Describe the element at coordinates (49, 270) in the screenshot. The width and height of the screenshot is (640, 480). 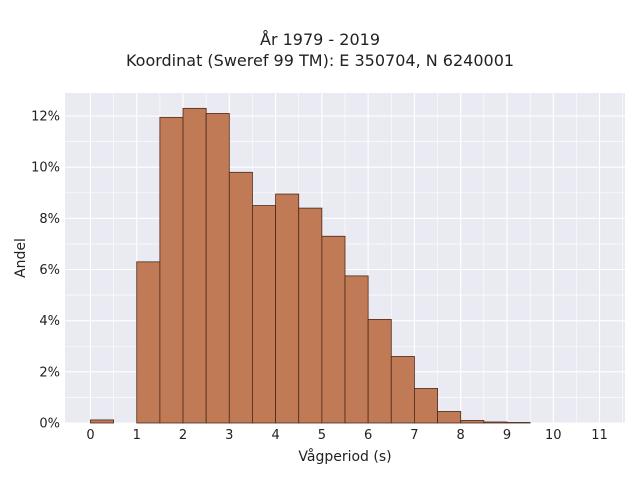
I see `y-tick-label: 6%` at that location.